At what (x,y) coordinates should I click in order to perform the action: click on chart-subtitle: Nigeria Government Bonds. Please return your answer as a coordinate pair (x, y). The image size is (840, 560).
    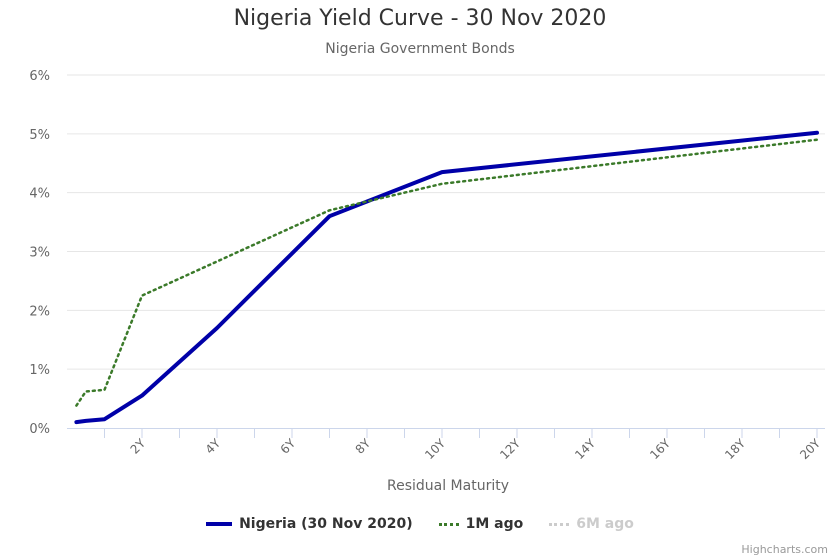
    Looking at the image, I should click on (420, 49).